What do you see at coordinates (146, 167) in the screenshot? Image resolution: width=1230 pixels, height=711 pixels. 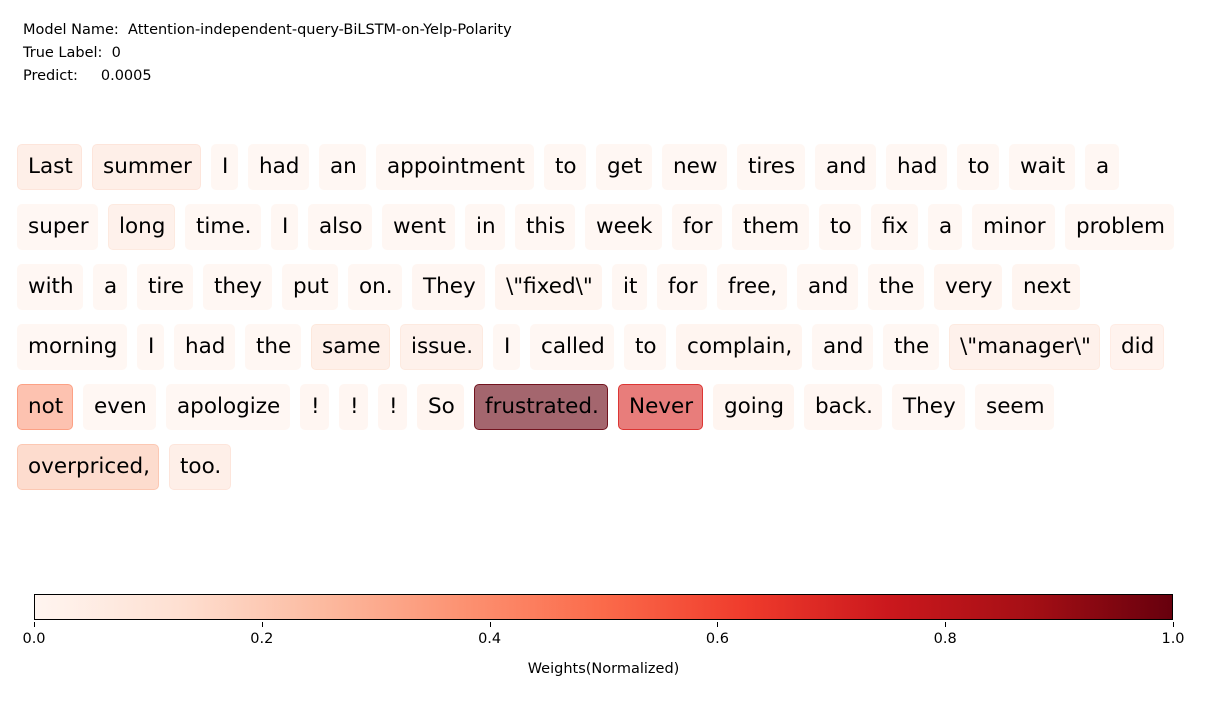 I see `token-1: summer` at bounding box center [146, 167].